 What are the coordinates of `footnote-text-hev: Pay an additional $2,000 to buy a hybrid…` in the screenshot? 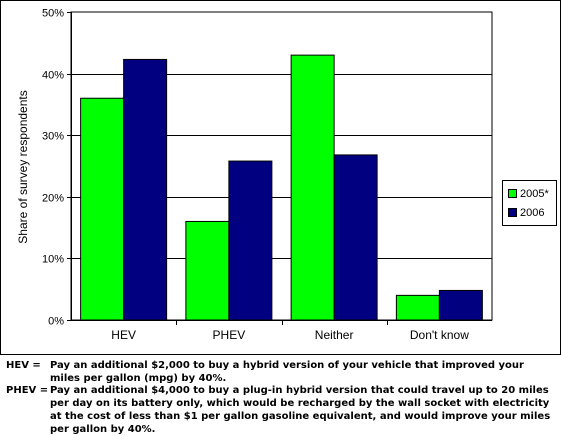 It's located at (287, 372).